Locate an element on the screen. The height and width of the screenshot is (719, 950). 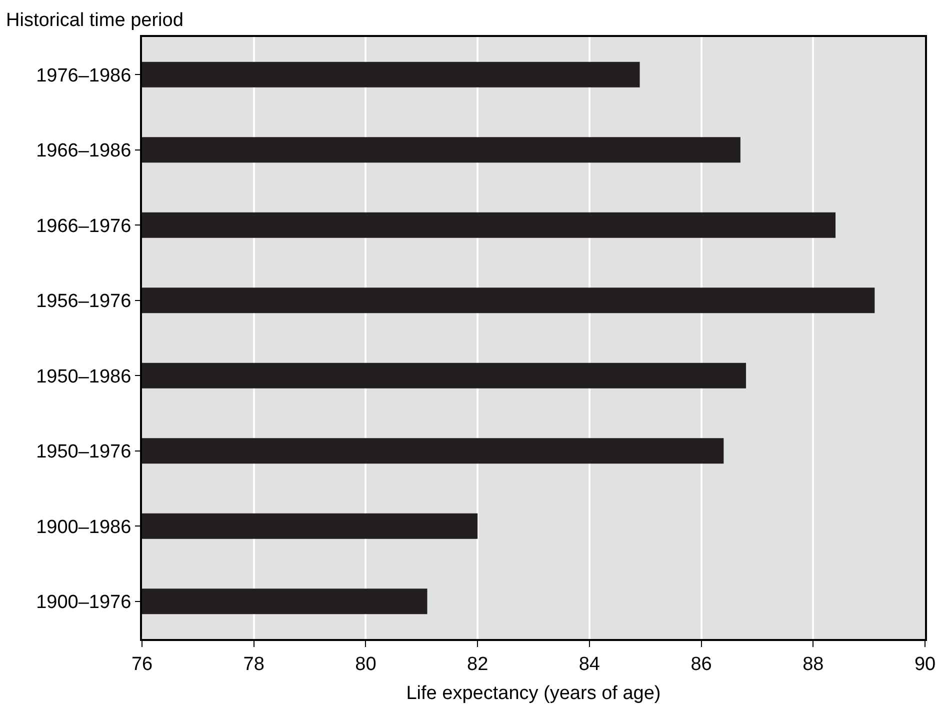
y-tick-label: 1966–1976 is located at coordinates (84, 226).